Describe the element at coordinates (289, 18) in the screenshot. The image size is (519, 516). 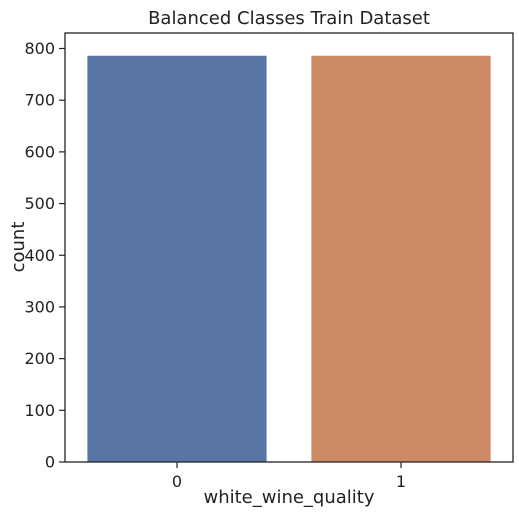
I see `chart-title: Balanced Classes Train Dataset` at that location.